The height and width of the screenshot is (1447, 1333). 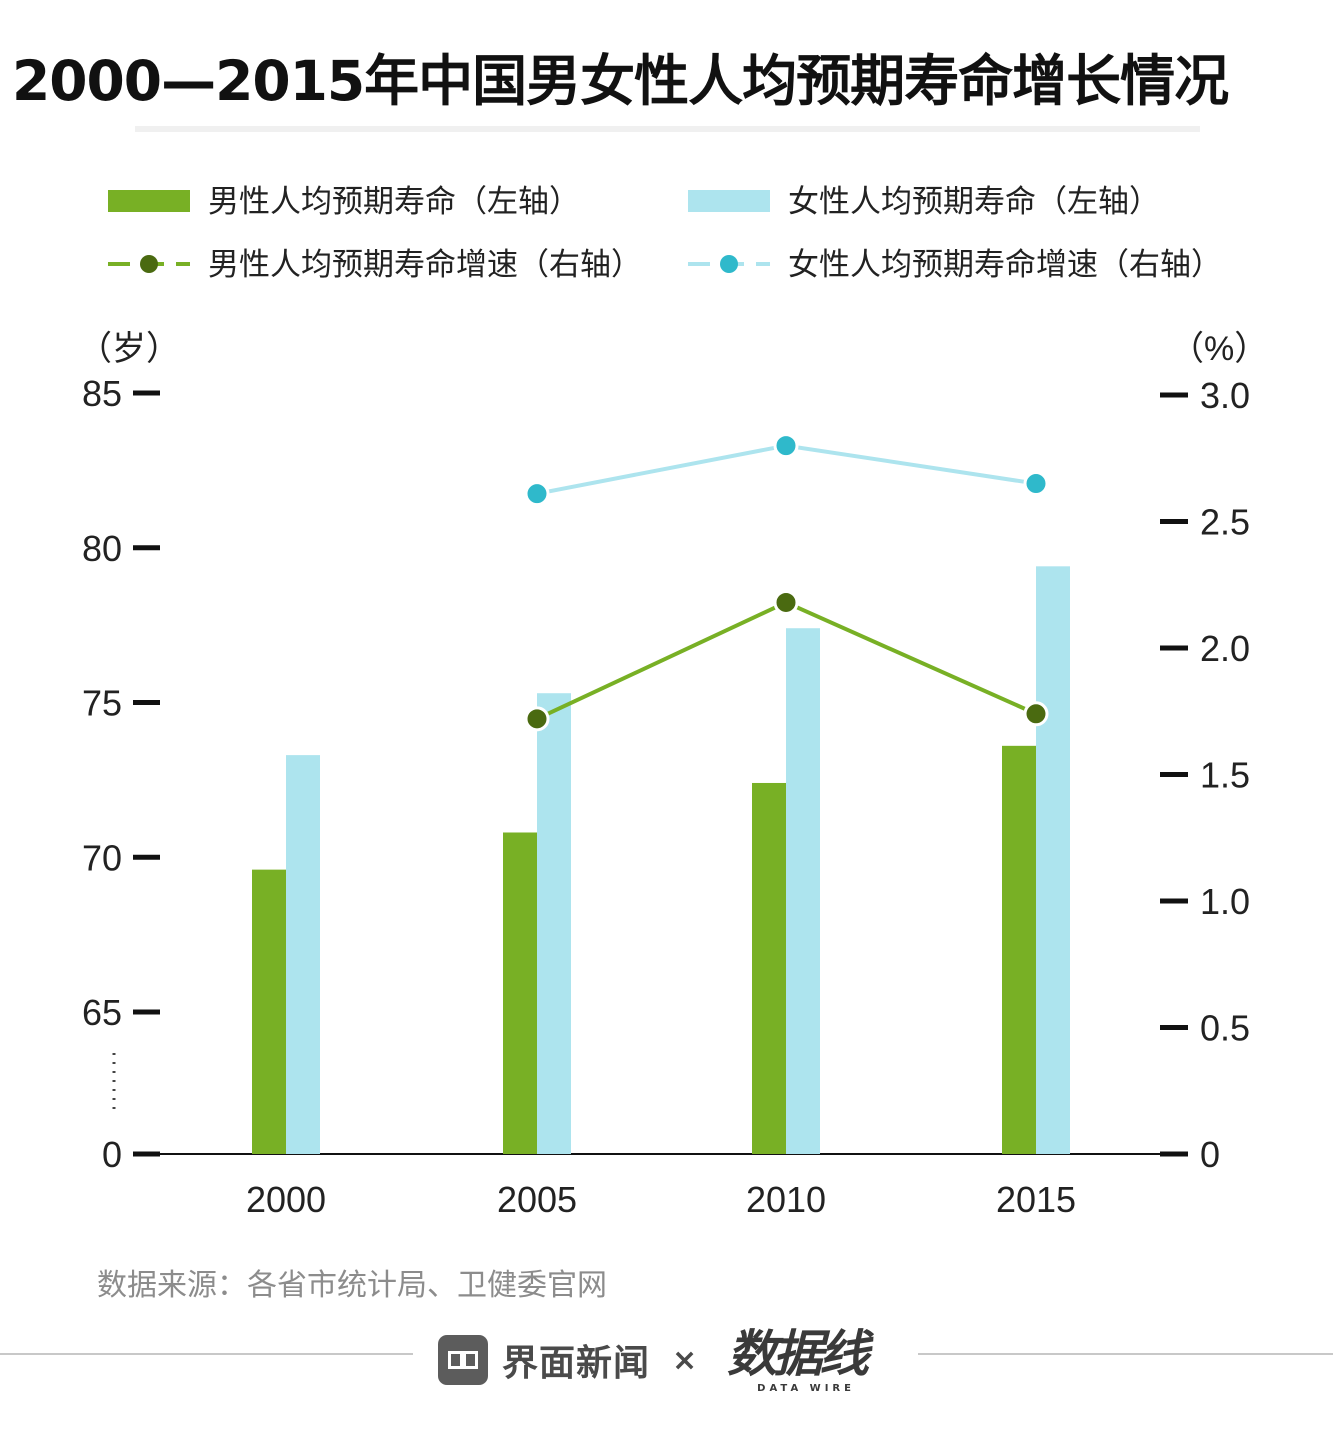 I want to click on footer-divider-right, so click(x=1125, y=1354).